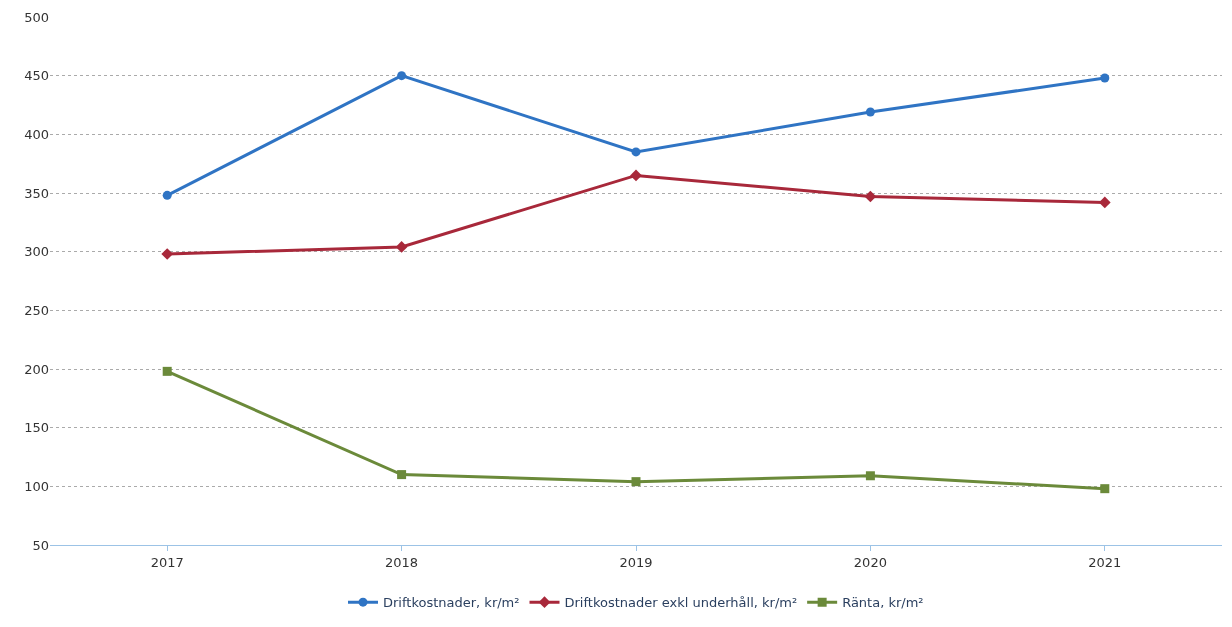 The width and height of the screenshot is (1232, 627). I want to click on x-tick-label: 2019, so click(636, 562).